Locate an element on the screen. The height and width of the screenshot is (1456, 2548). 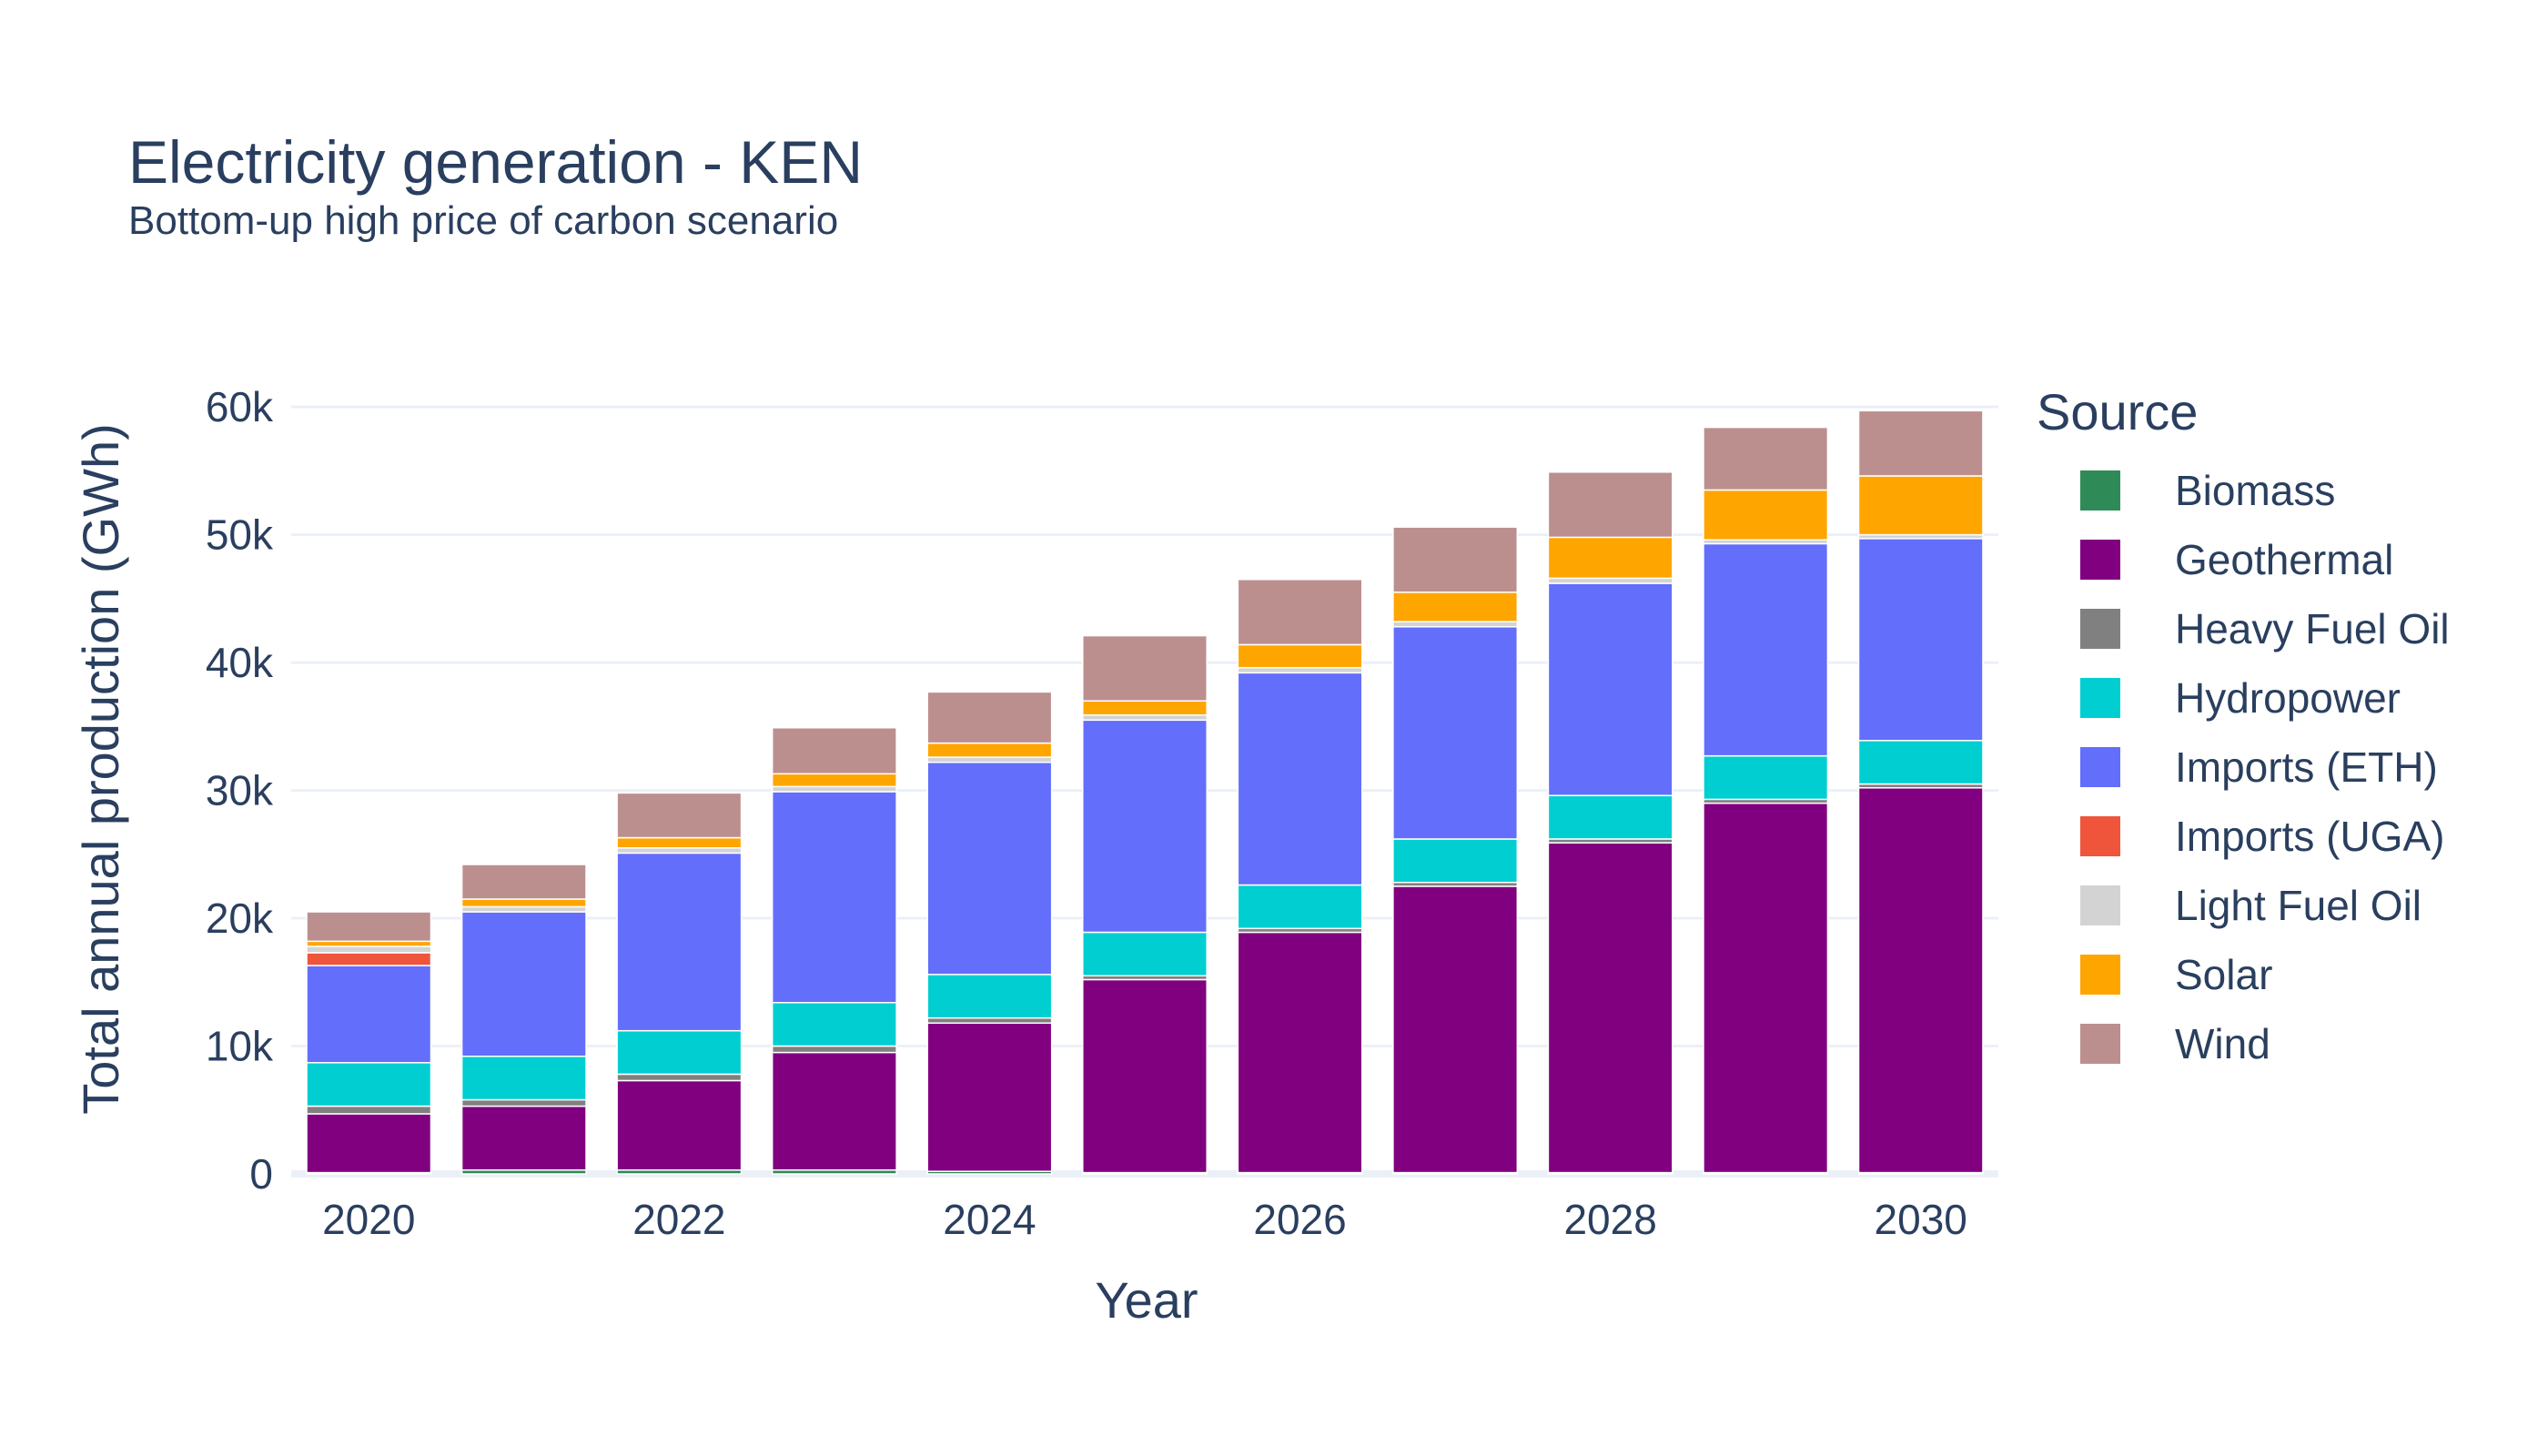
legend-item: Heavy Fuel Oil is located at coordinates (2244, 629).